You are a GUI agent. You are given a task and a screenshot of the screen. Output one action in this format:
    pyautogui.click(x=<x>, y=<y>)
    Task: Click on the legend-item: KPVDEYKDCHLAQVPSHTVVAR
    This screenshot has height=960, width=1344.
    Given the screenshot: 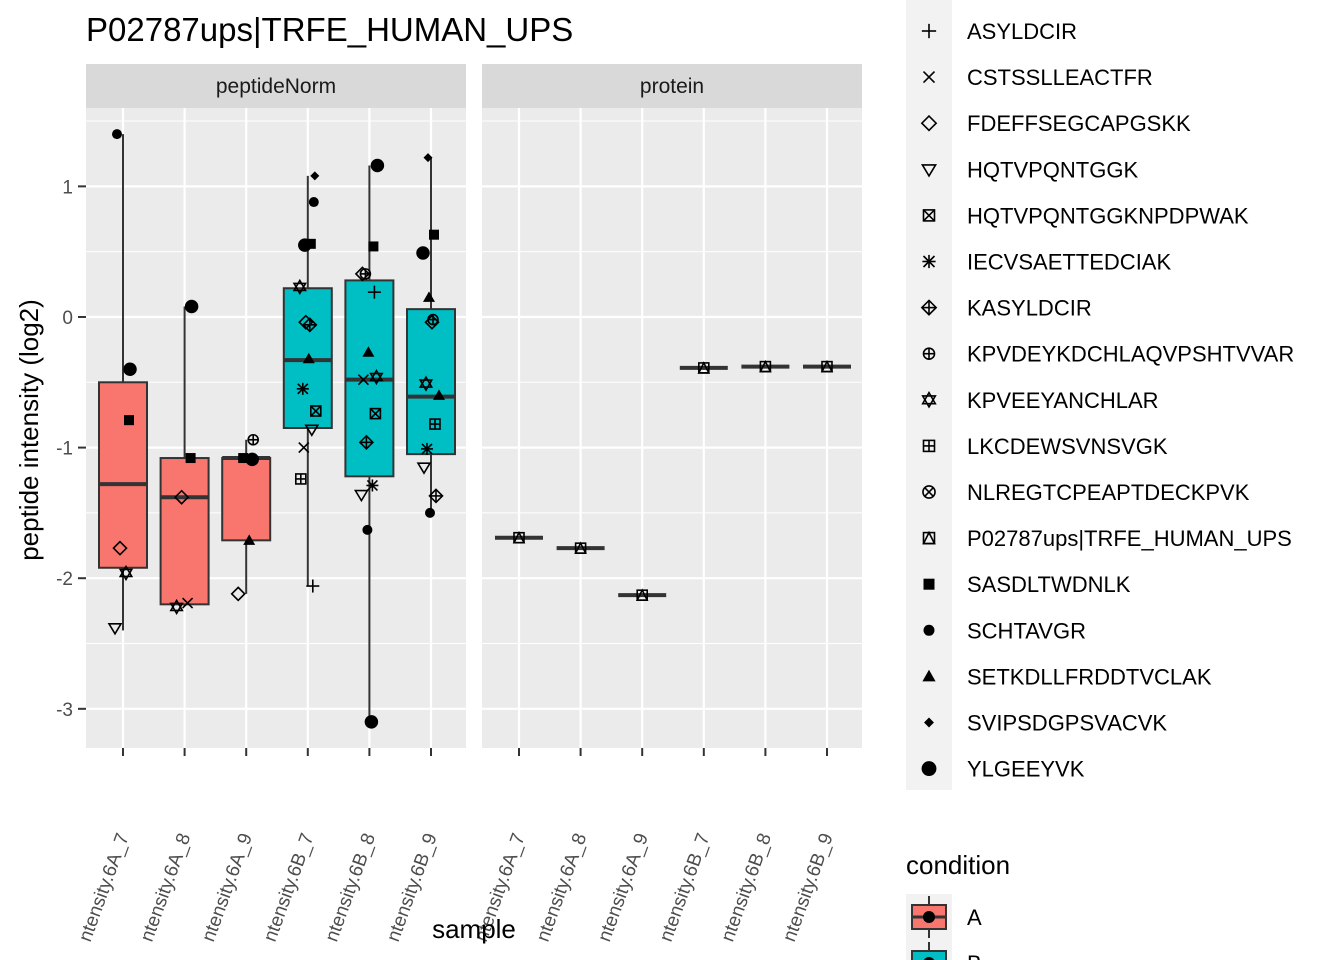 What is the action you would take?
    pyautogui.click(x=1108, y=354)
    